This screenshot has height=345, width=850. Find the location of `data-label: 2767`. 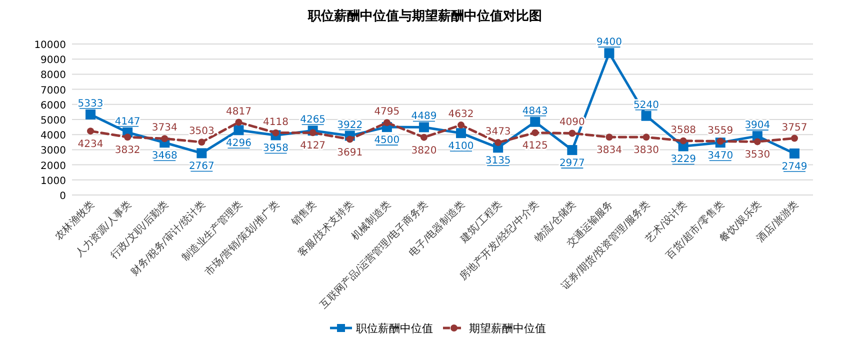

data-label: 2767 is located at coordinates (201, 166).